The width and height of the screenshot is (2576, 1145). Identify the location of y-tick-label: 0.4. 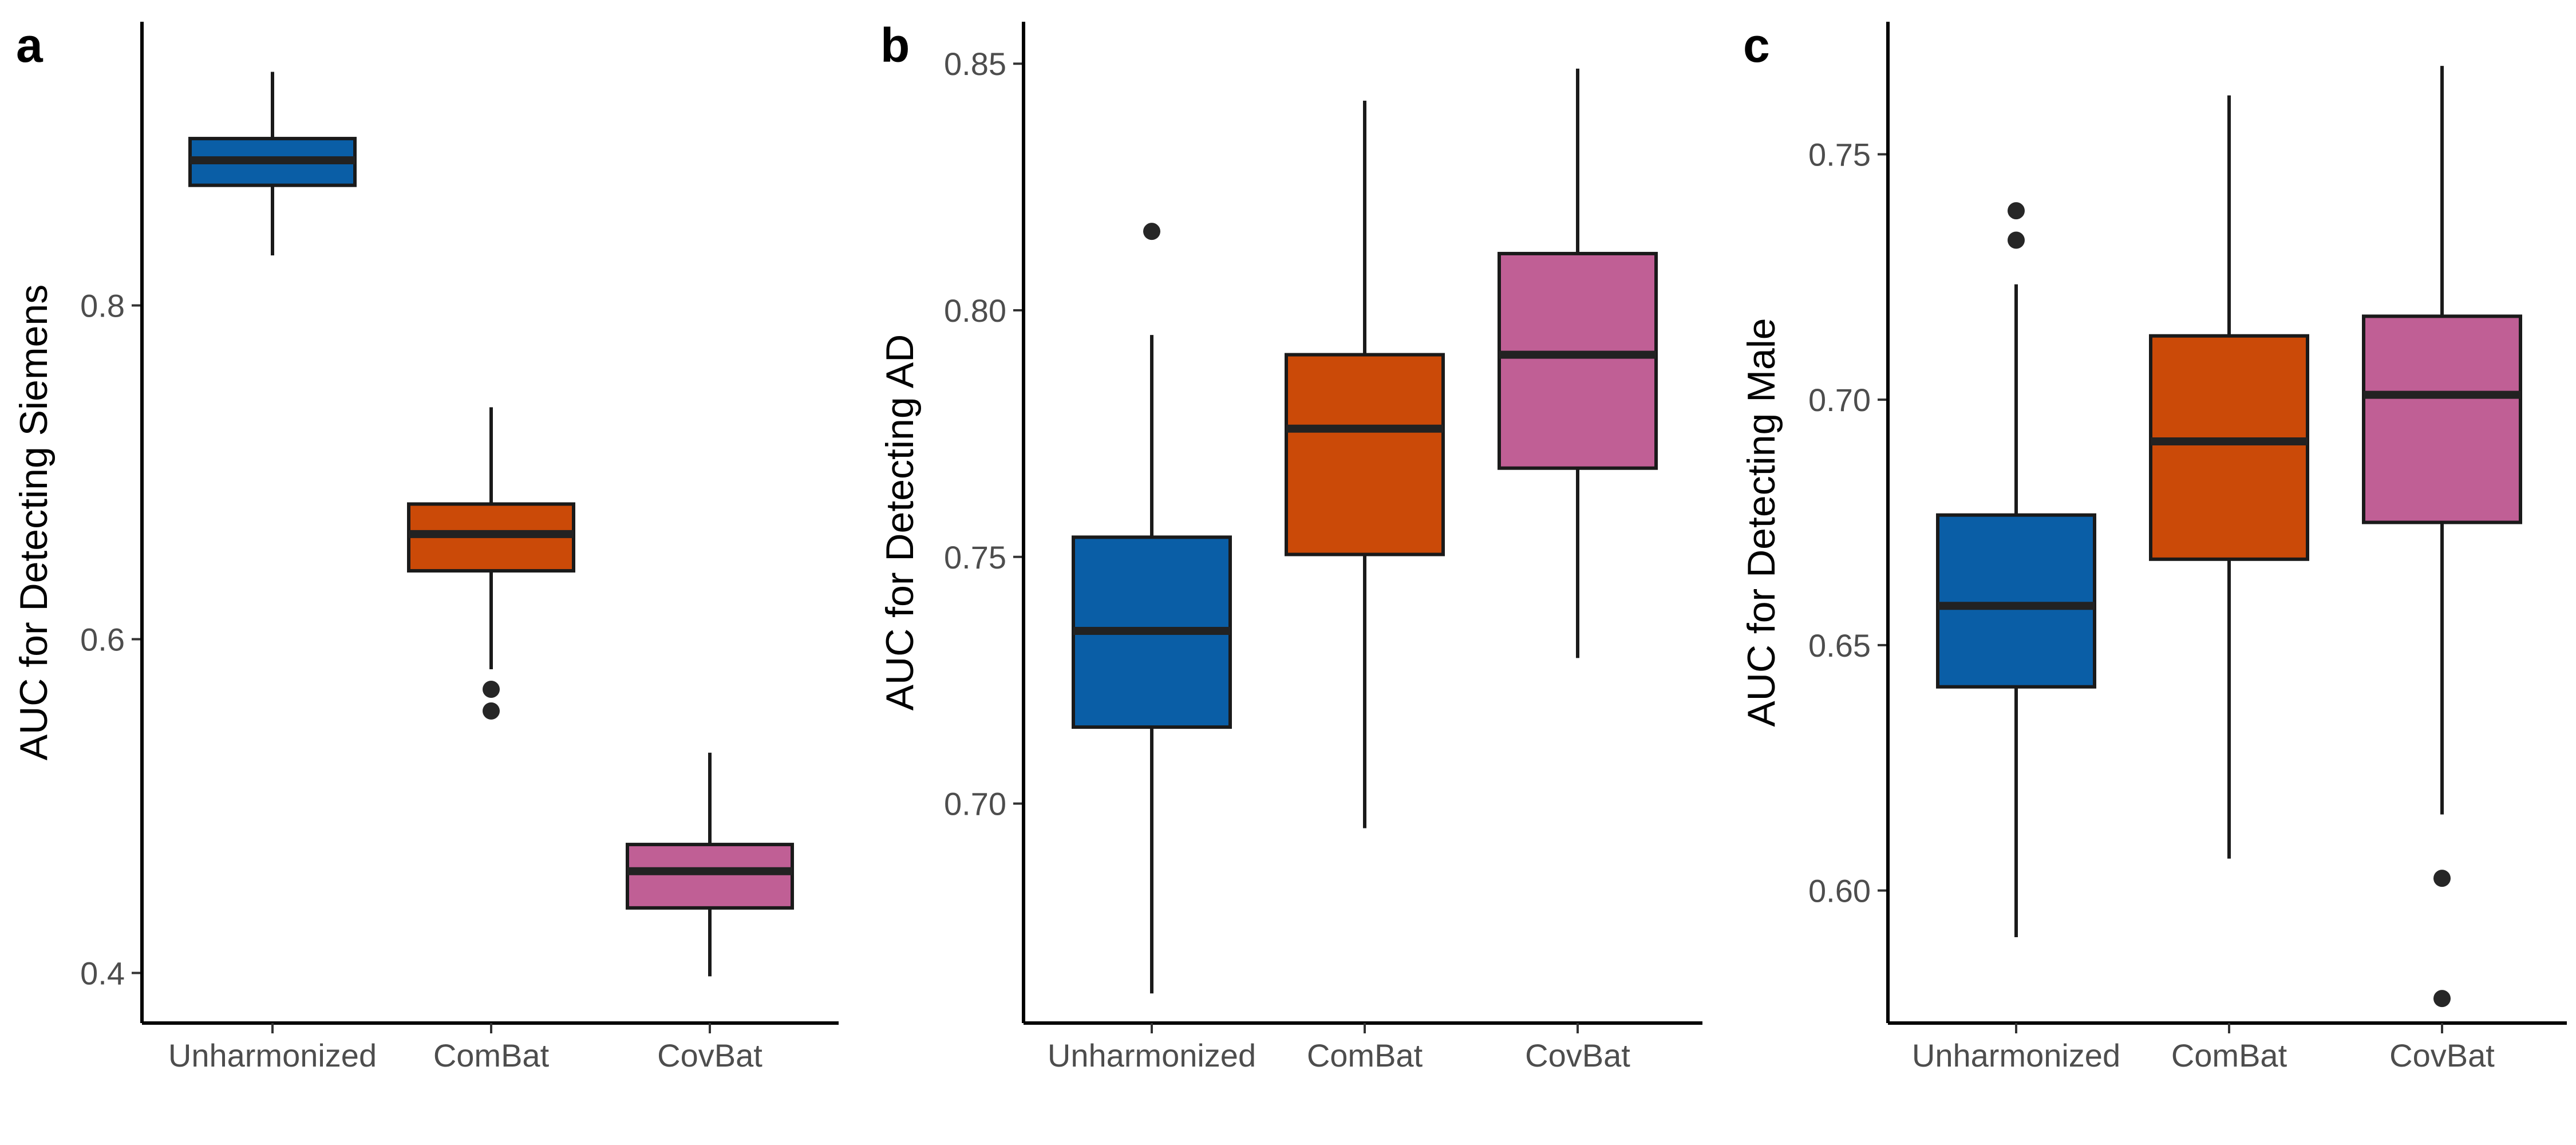
(102, 974).